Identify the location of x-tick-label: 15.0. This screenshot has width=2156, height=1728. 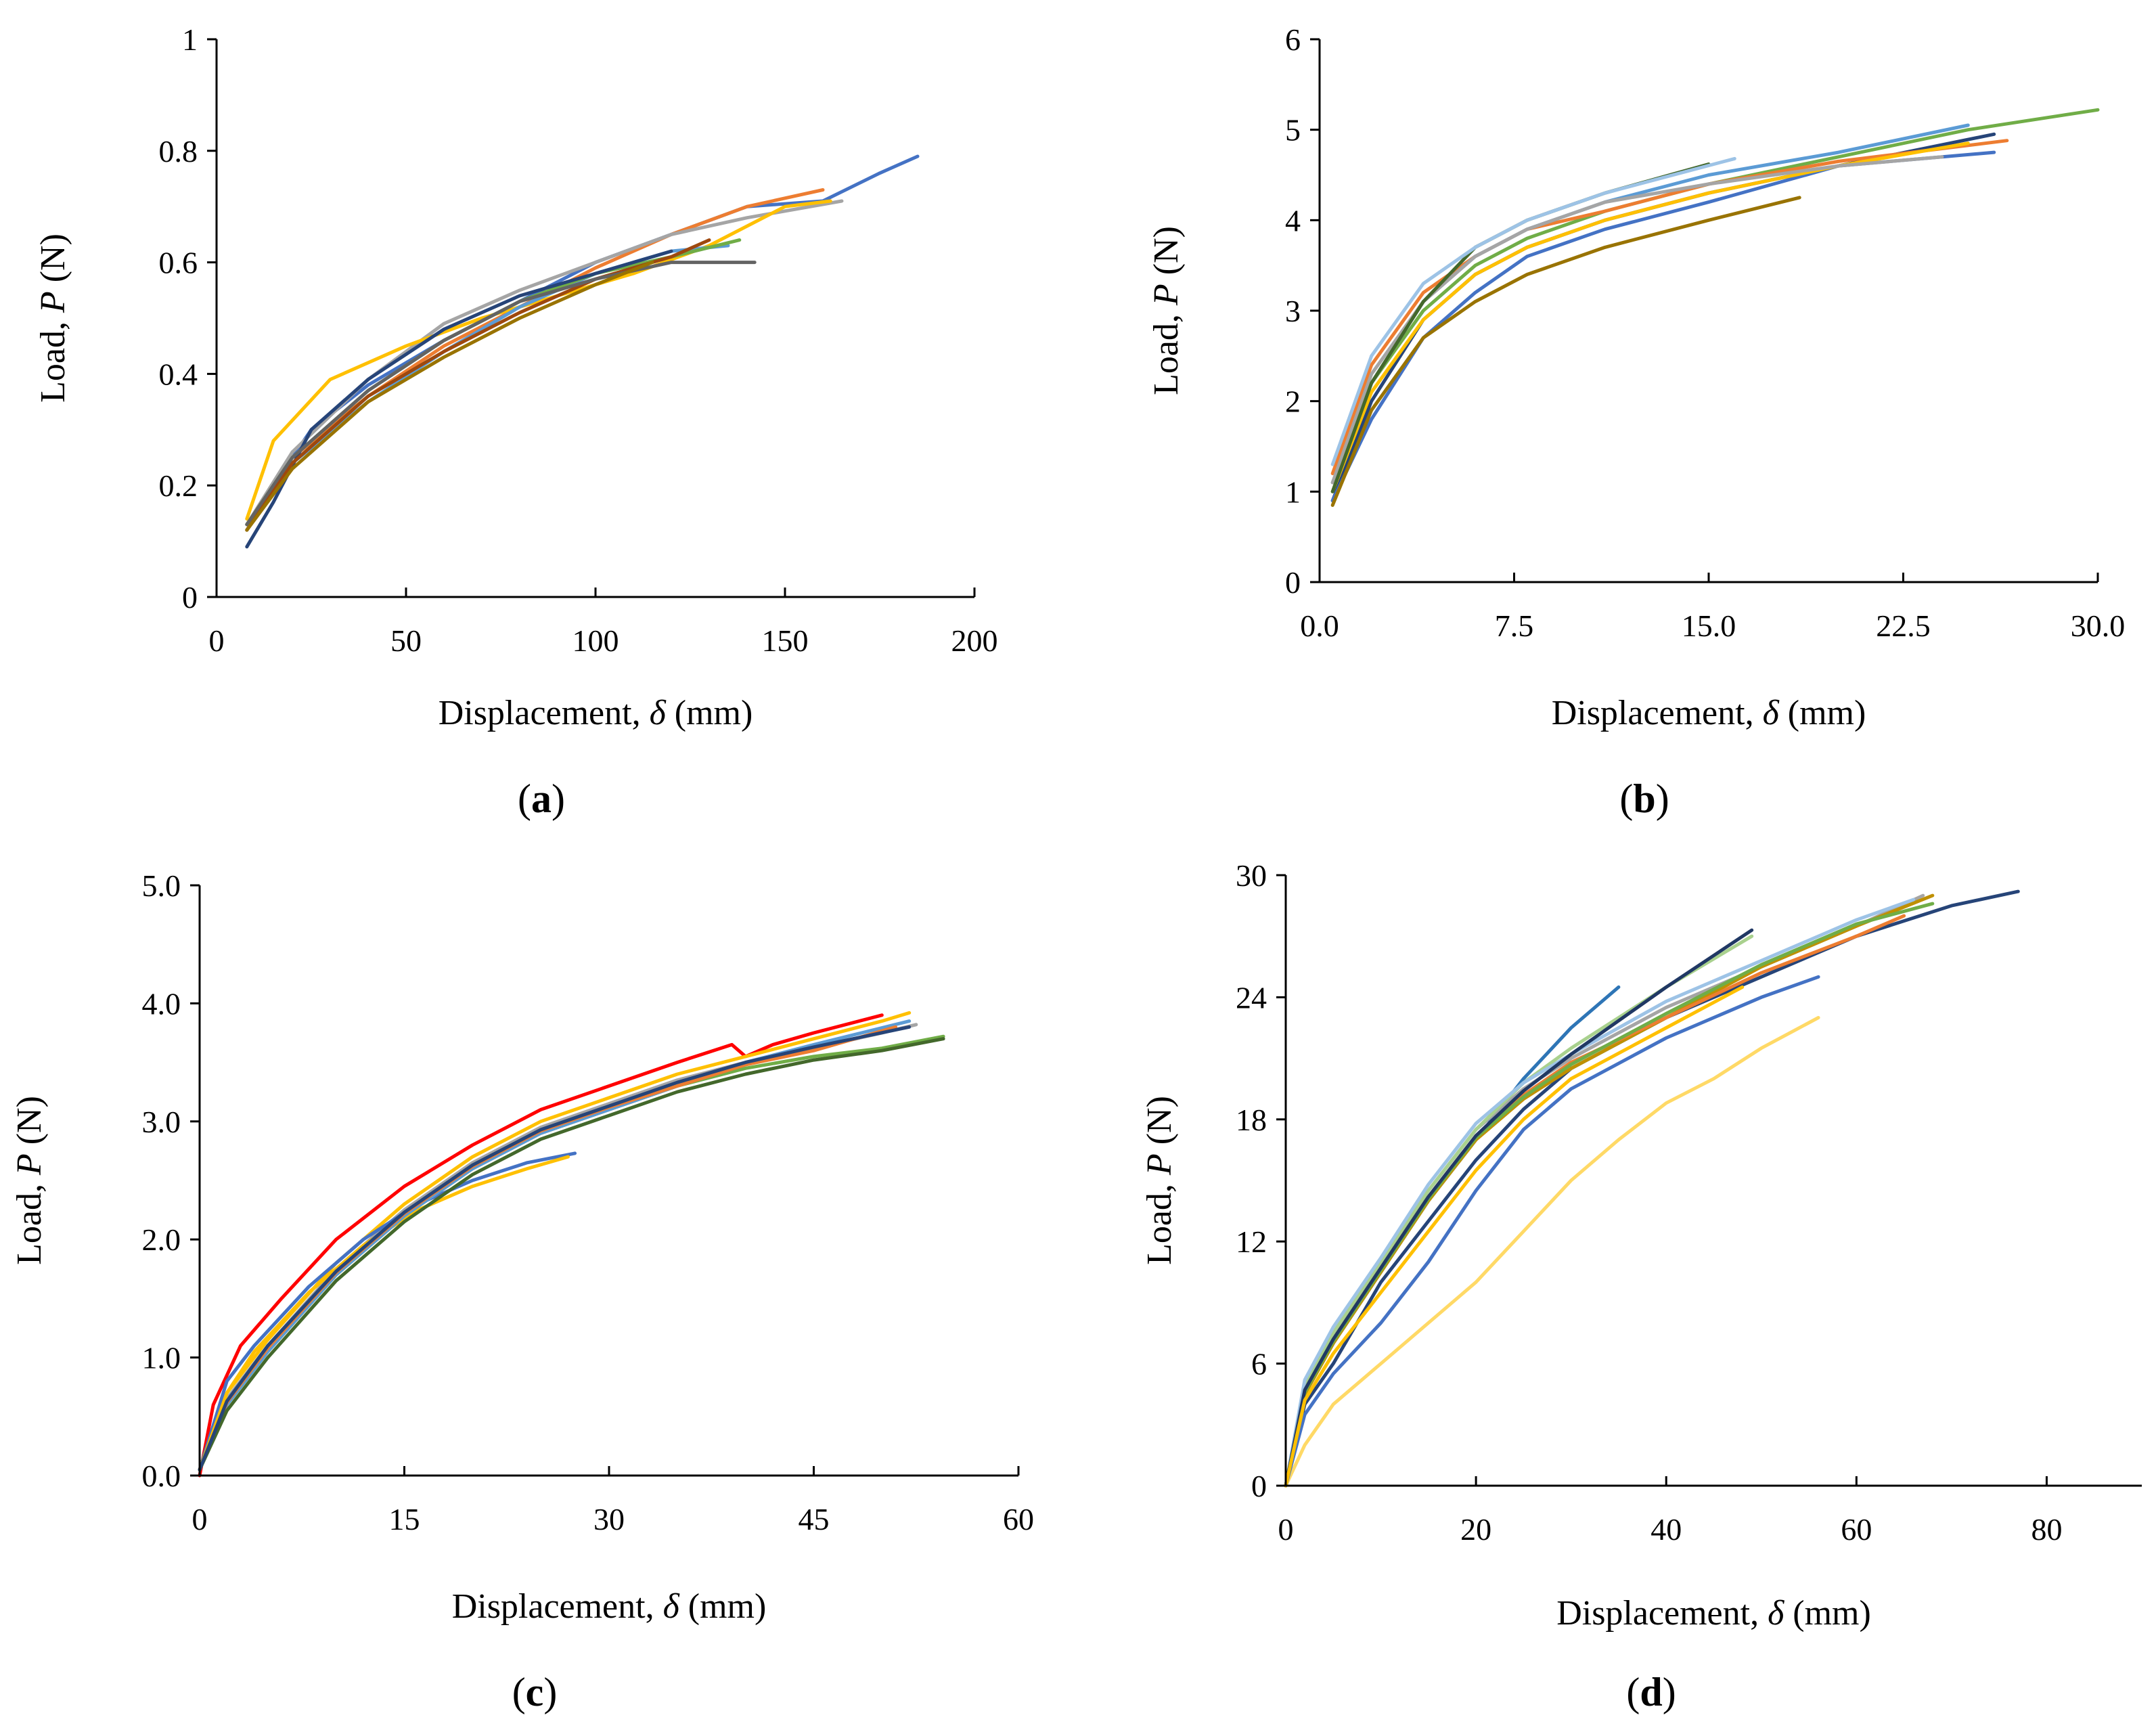
(1709, 625).